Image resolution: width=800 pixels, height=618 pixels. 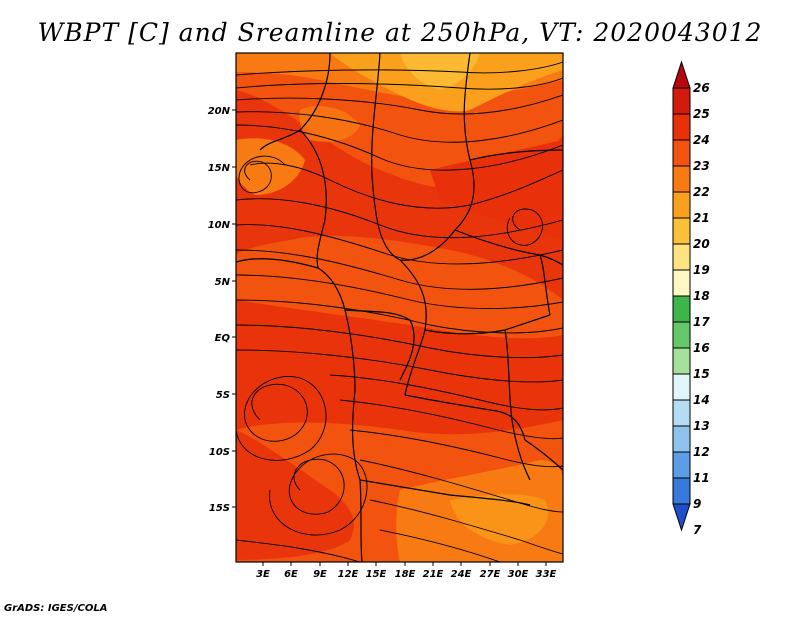 I want to click on colorbar-label: 12, so click(x=701, y=452).